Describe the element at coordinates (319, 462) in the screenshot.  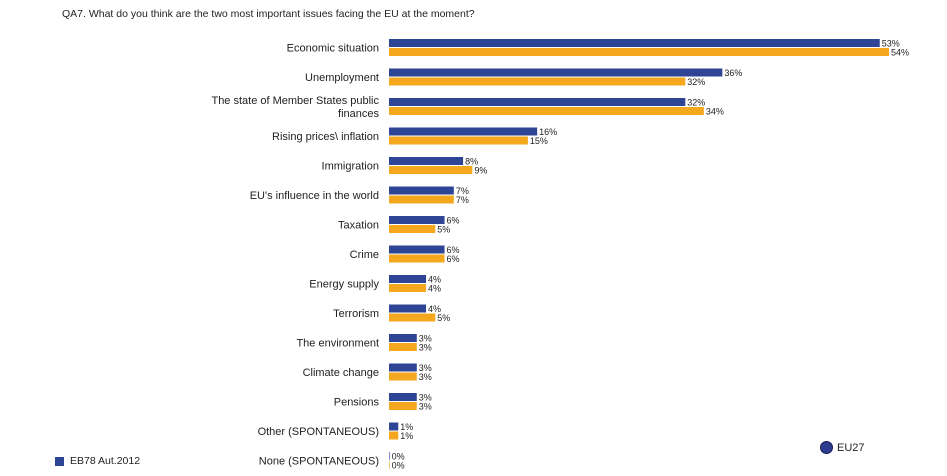
I see `category-label: None (SPONTANEOUS)` at that location.